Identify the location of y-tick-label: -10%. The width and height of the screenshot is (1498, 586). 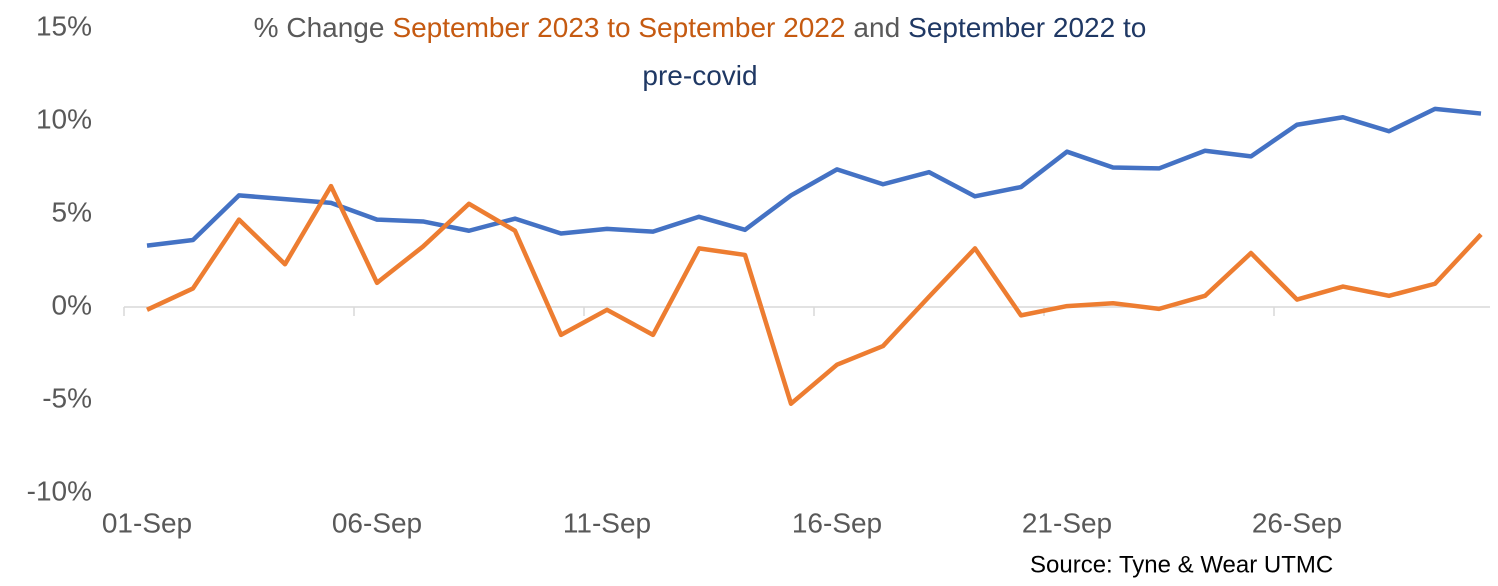
(59, 490).